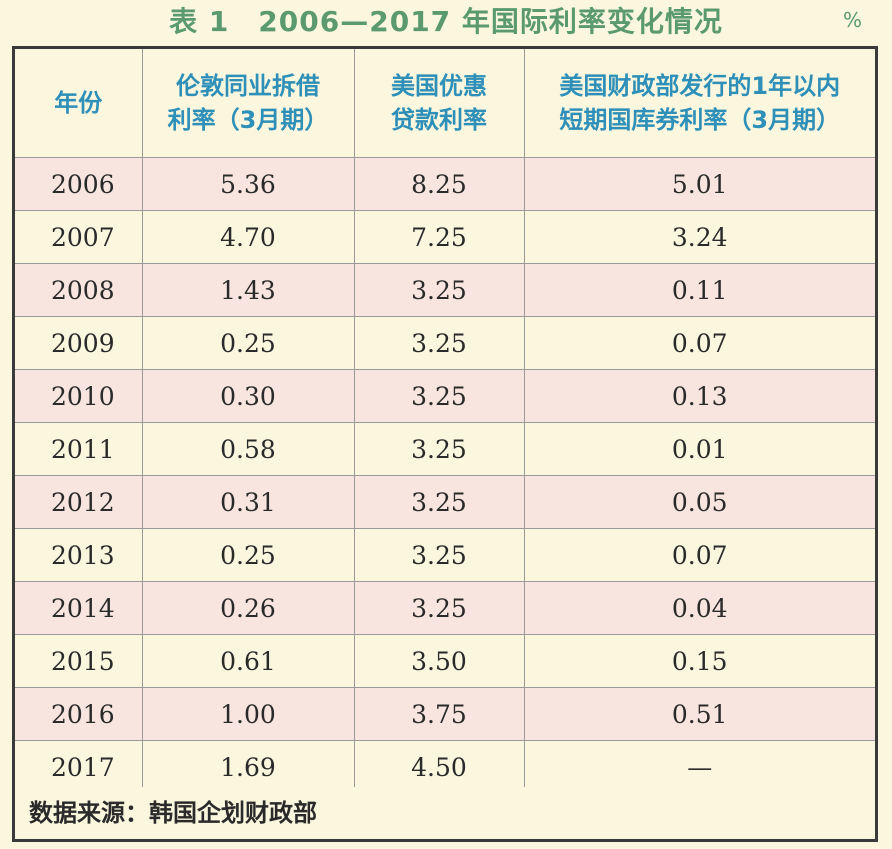 The height and width of the screenshot is (849, 892). What do you see at coordinates (79, 103) in the screenshot?
I see `header-year: 年份` at bounding box center [79, 103].